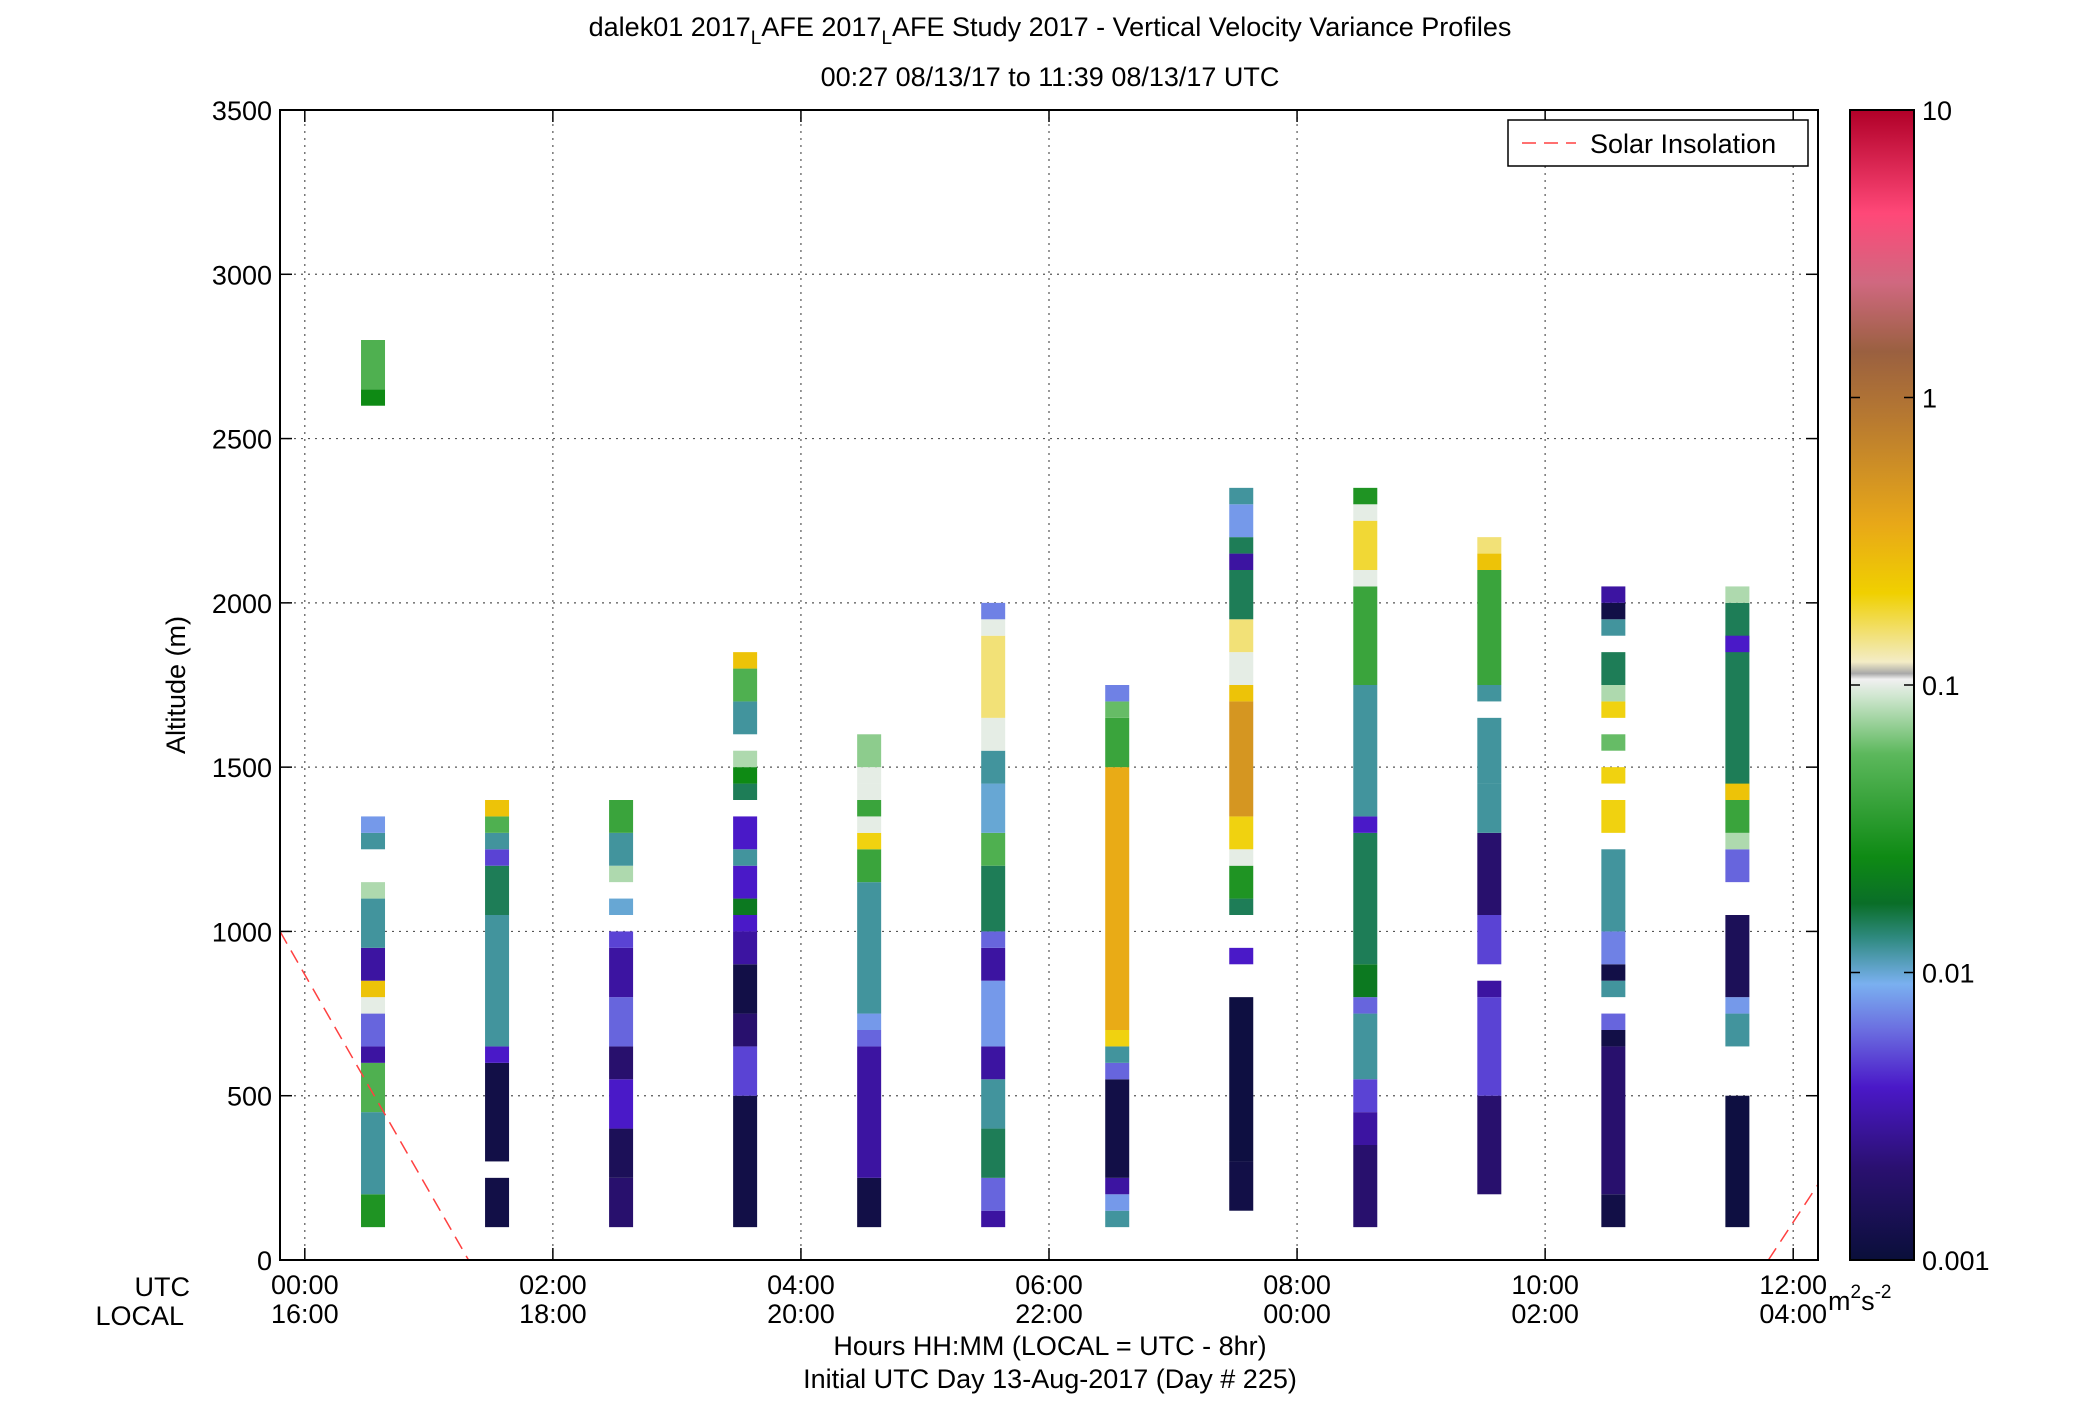  What do you see at coordinates (1956, 1261) in the screenshot?
I see `colorbar-tick-label: 0.001` at bounding box center [1956, 1261].